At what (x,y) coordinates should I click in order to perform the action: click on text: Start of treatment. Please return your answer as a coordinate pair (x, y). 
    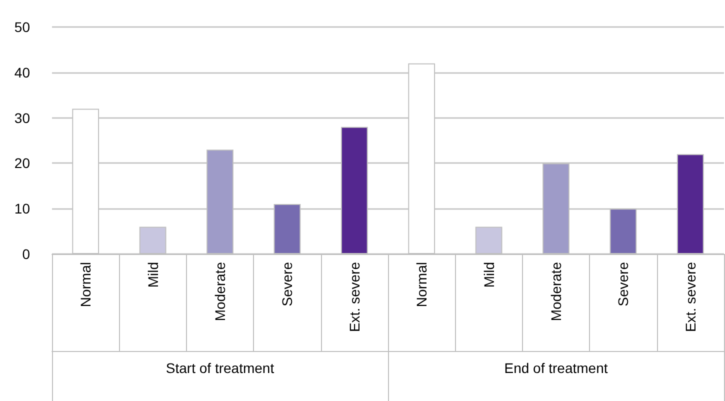
    Looking at the image, I should click on (220, 368).